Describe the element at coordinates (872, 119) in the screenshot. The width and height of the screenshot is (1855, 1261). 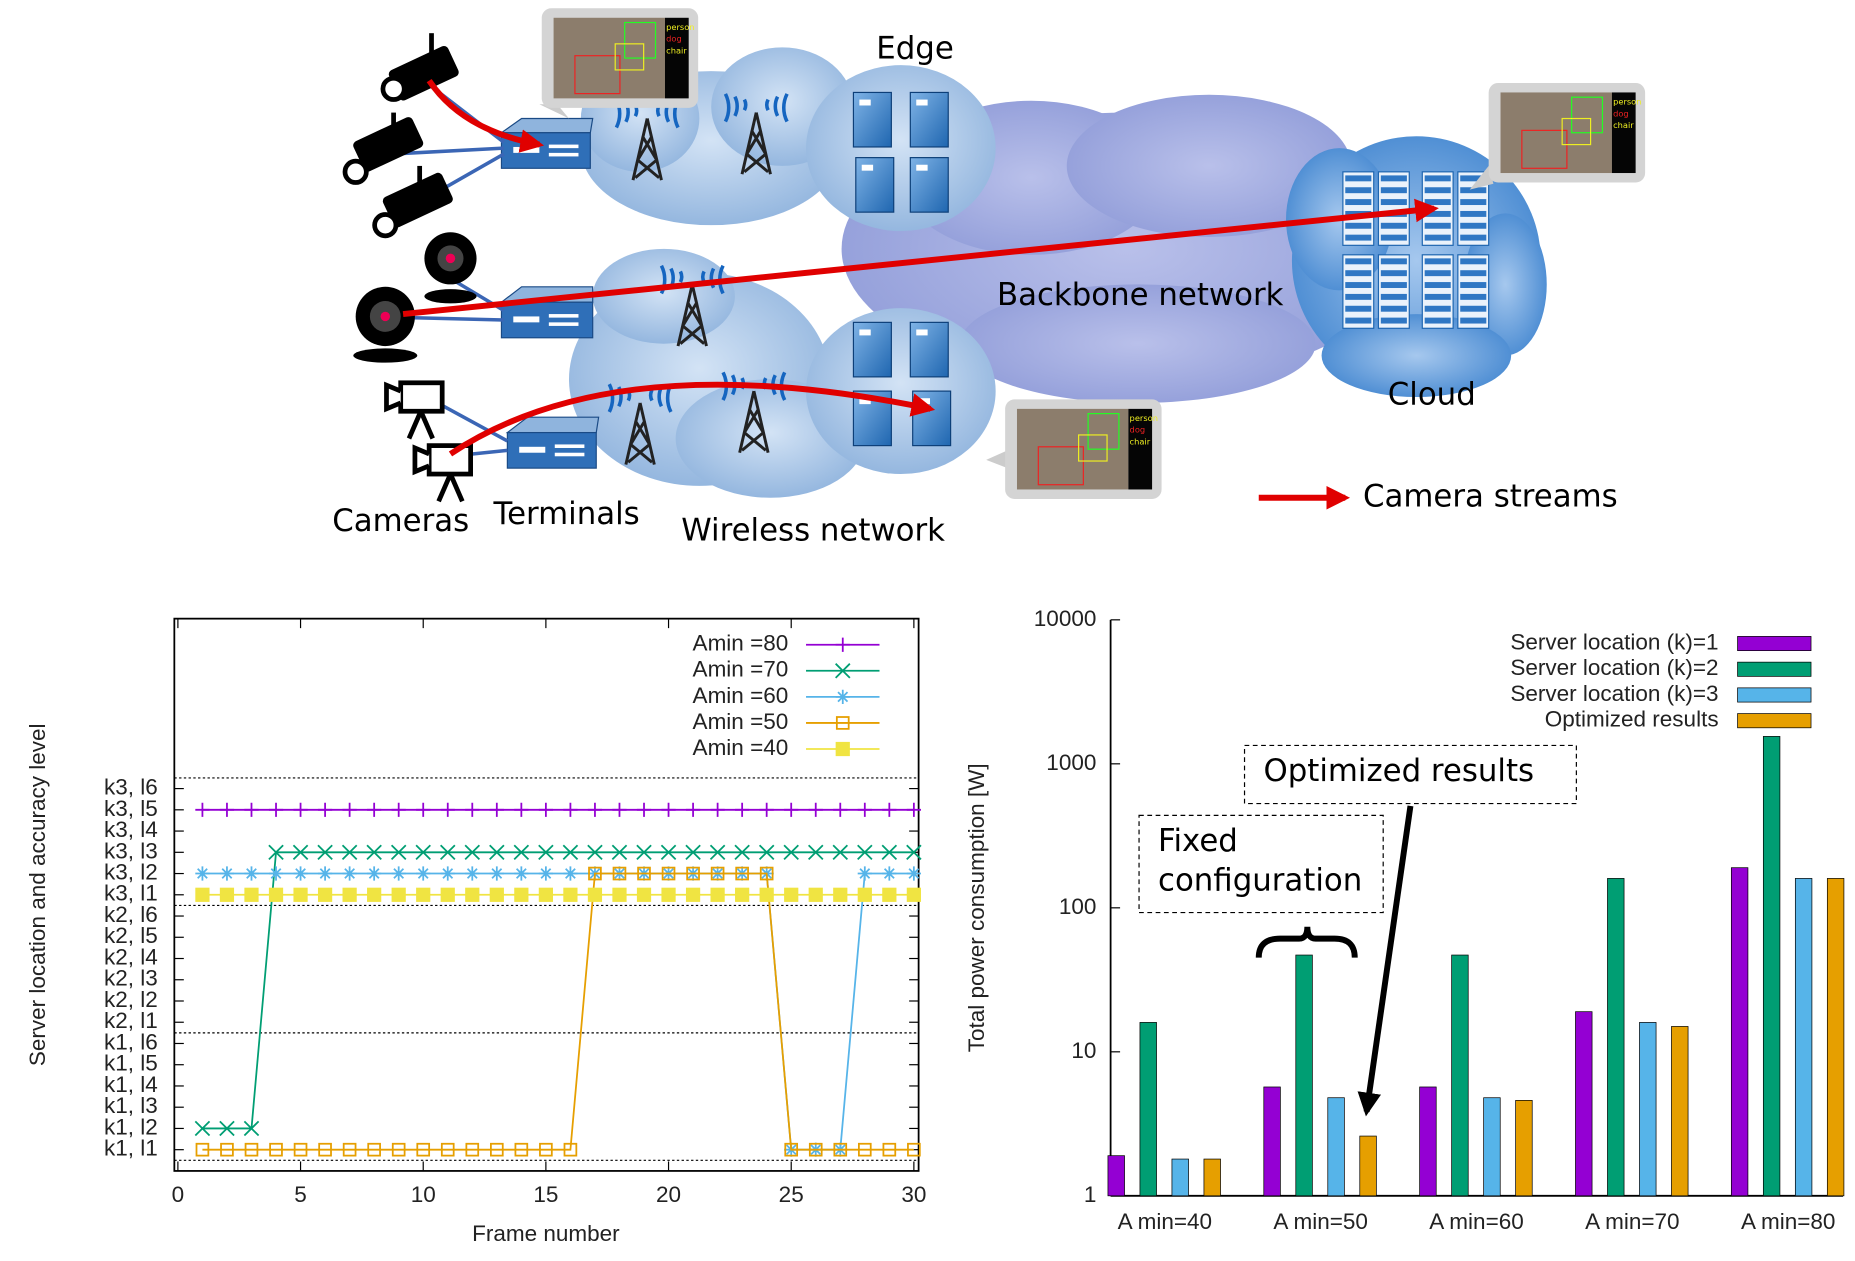
I see `server` at that location.